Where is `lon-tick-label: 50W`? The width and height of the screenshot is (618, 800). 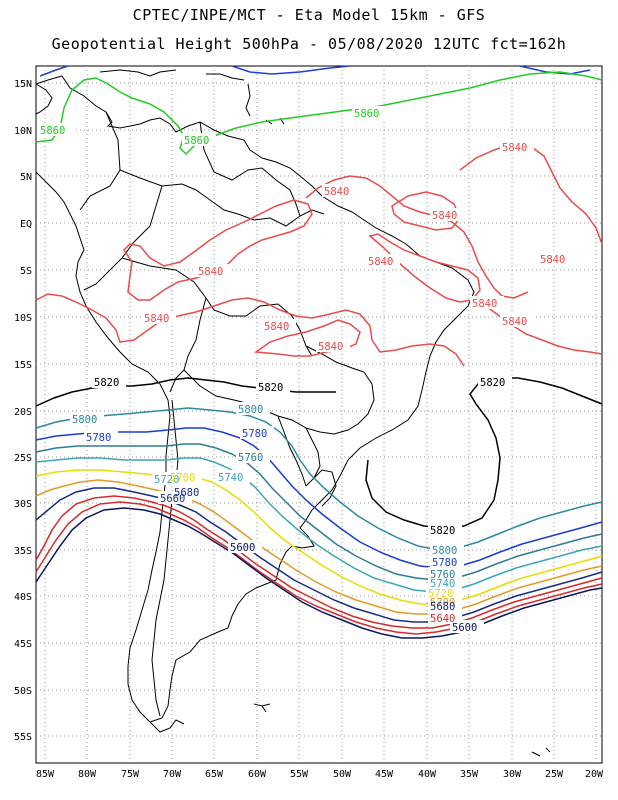
lon-tick-label: 50W is located at coordinates (342, 774).